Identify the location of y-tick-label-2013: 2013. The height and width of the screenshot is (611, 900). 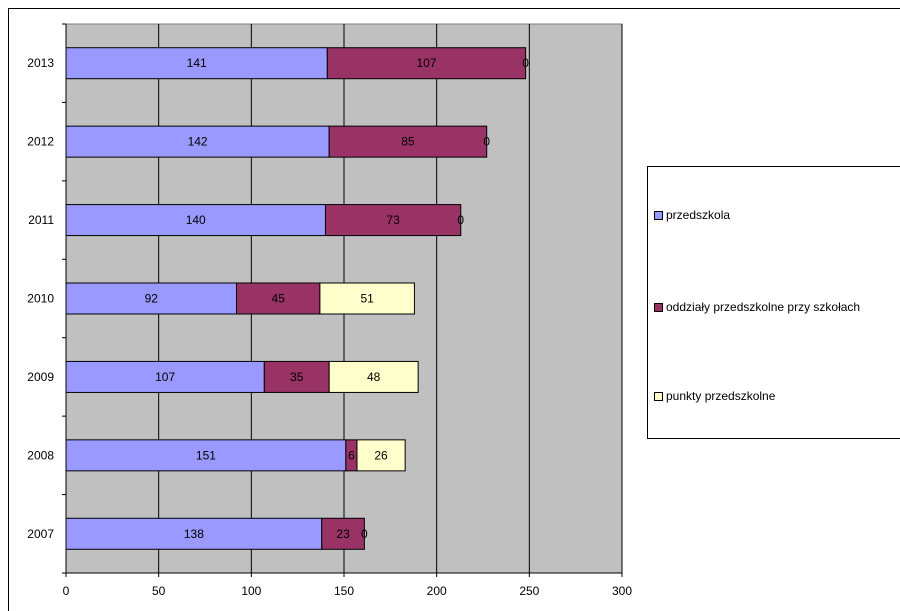
(40, 63).